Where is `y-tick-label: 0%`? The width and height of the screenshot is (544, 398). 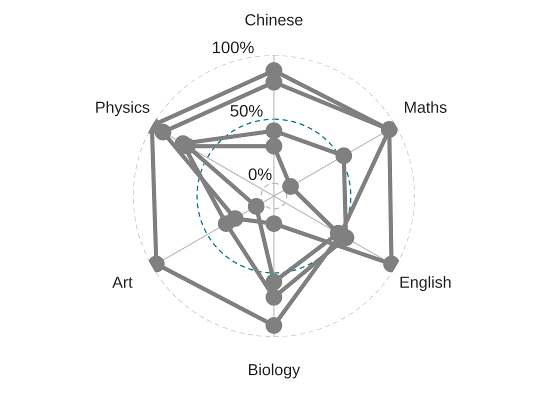 y-tick-label: 0% is located at coordinates (260, 174).